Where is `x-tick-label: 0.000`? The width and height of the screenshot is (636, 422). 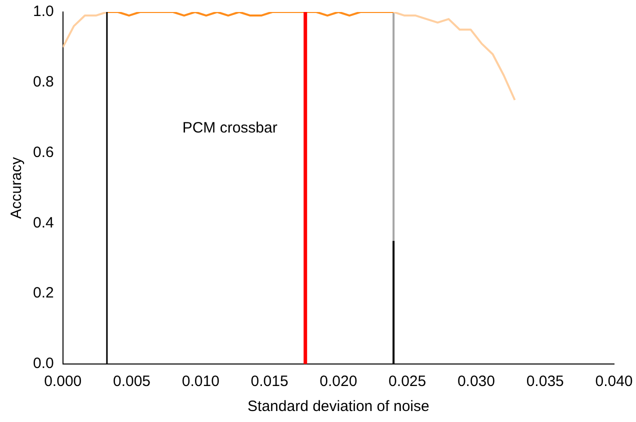 x-tick-label: 0.000 is located at coordinates (63, 381).